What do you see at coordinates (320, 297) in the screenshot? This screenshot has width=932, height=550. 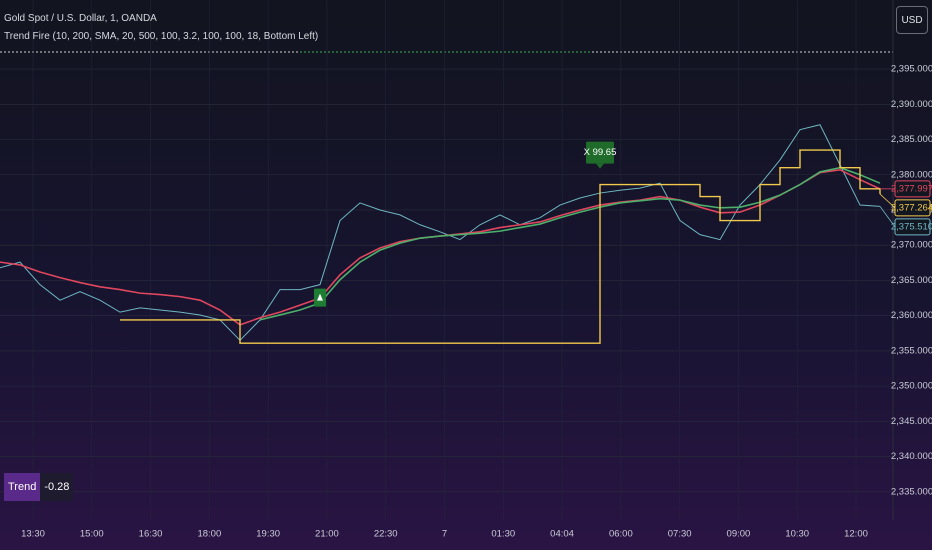 I see `signal-arrow` at bounding box center [320, 297].